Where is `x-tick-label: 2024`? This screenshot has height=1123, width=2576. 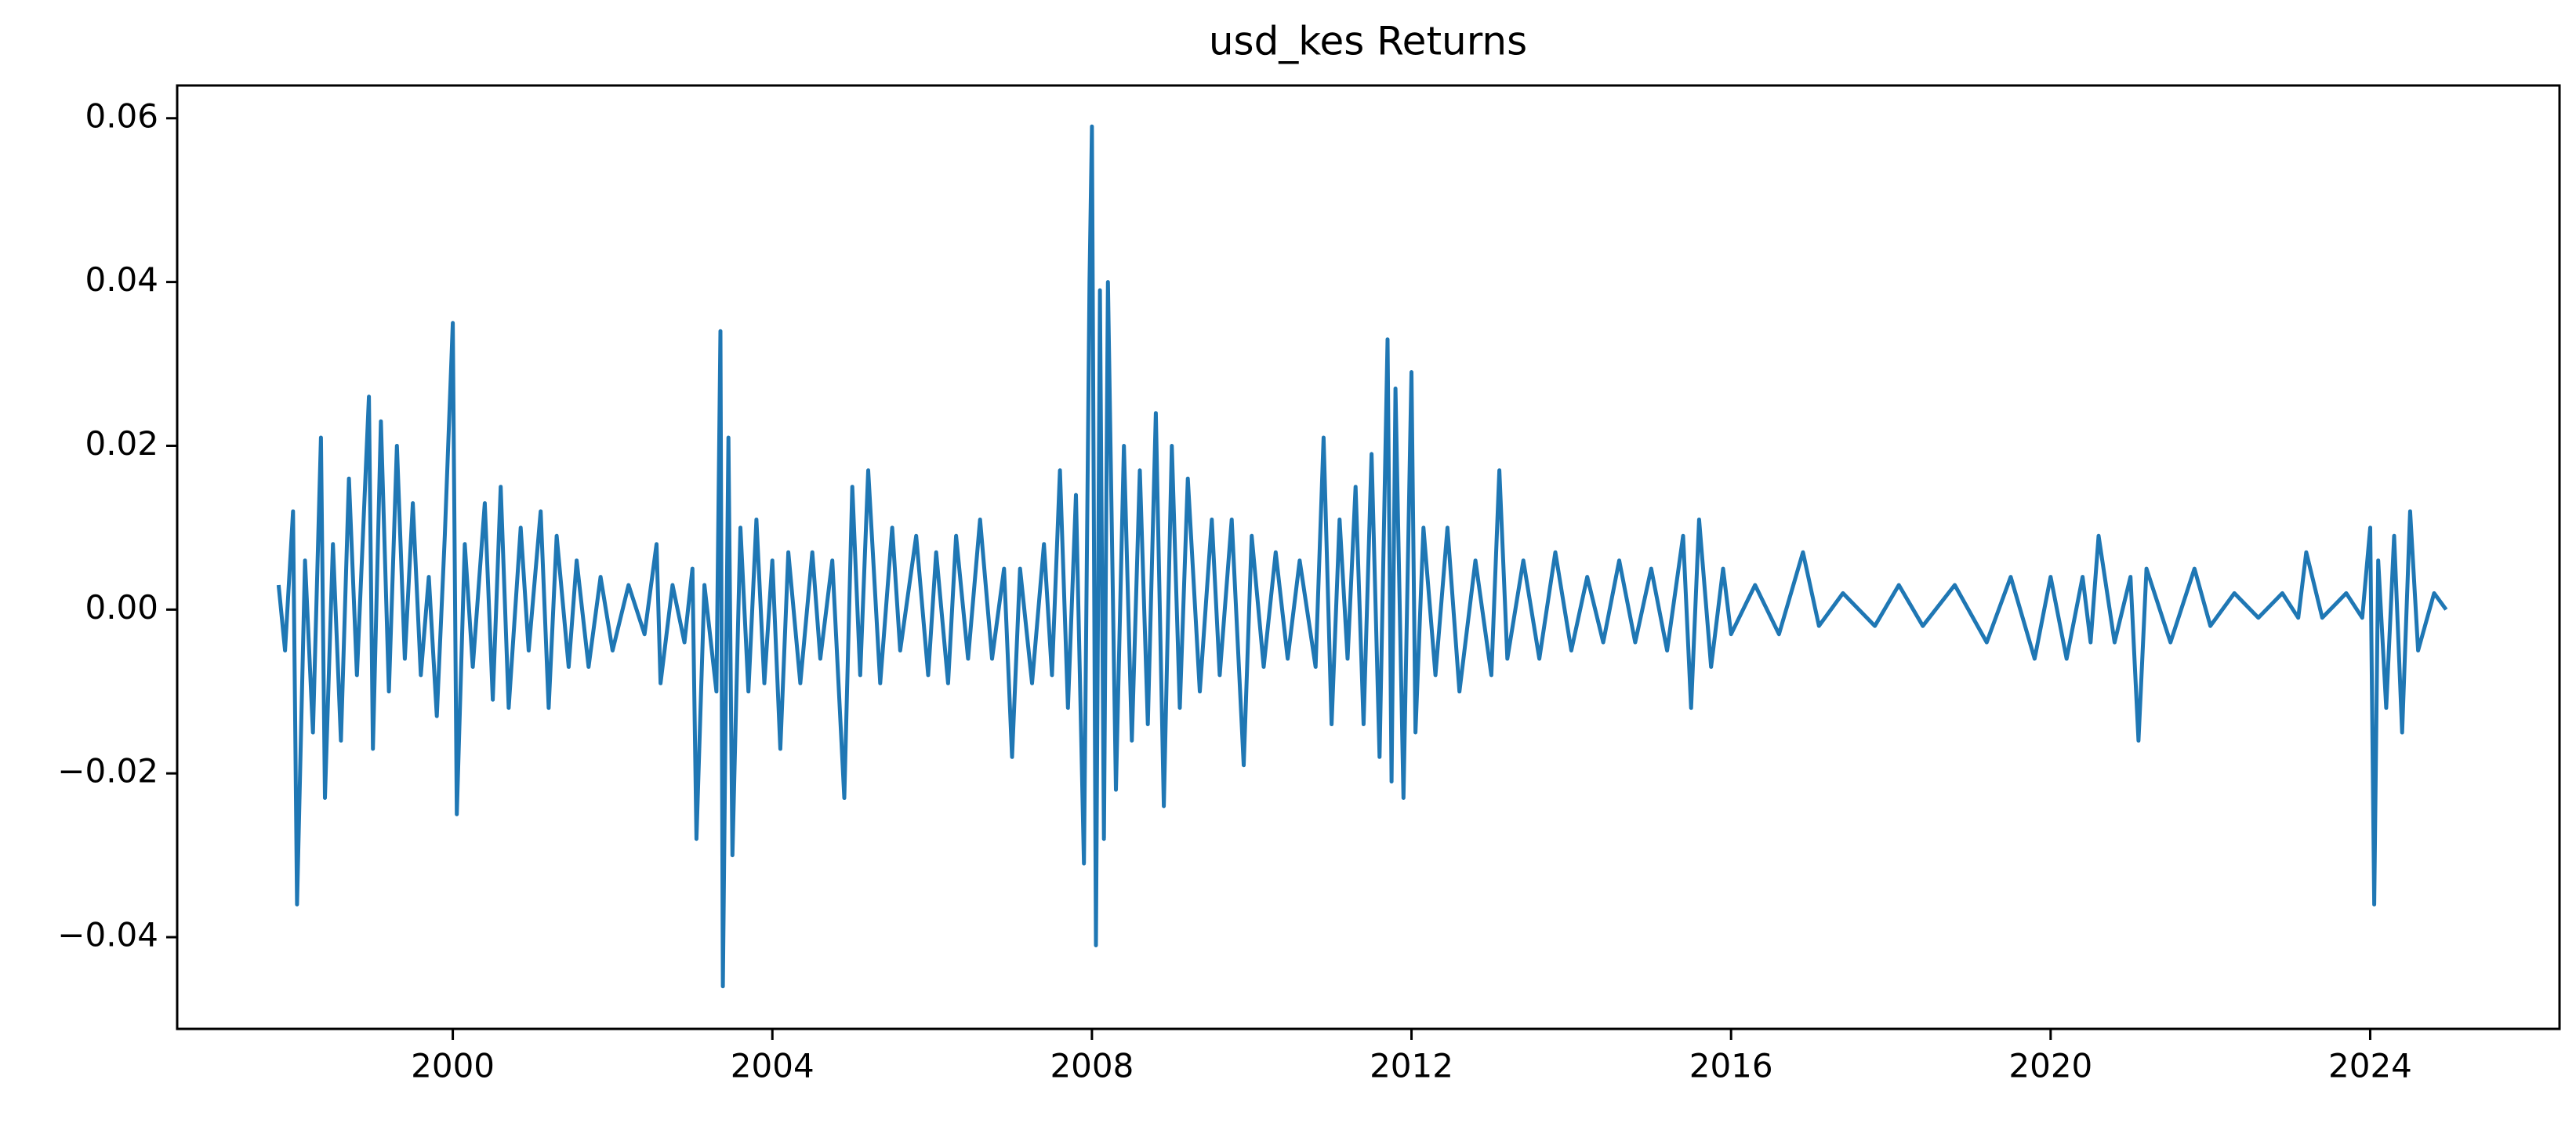
x-tick-label: 2024 is located at coordinates (2370, 1066).